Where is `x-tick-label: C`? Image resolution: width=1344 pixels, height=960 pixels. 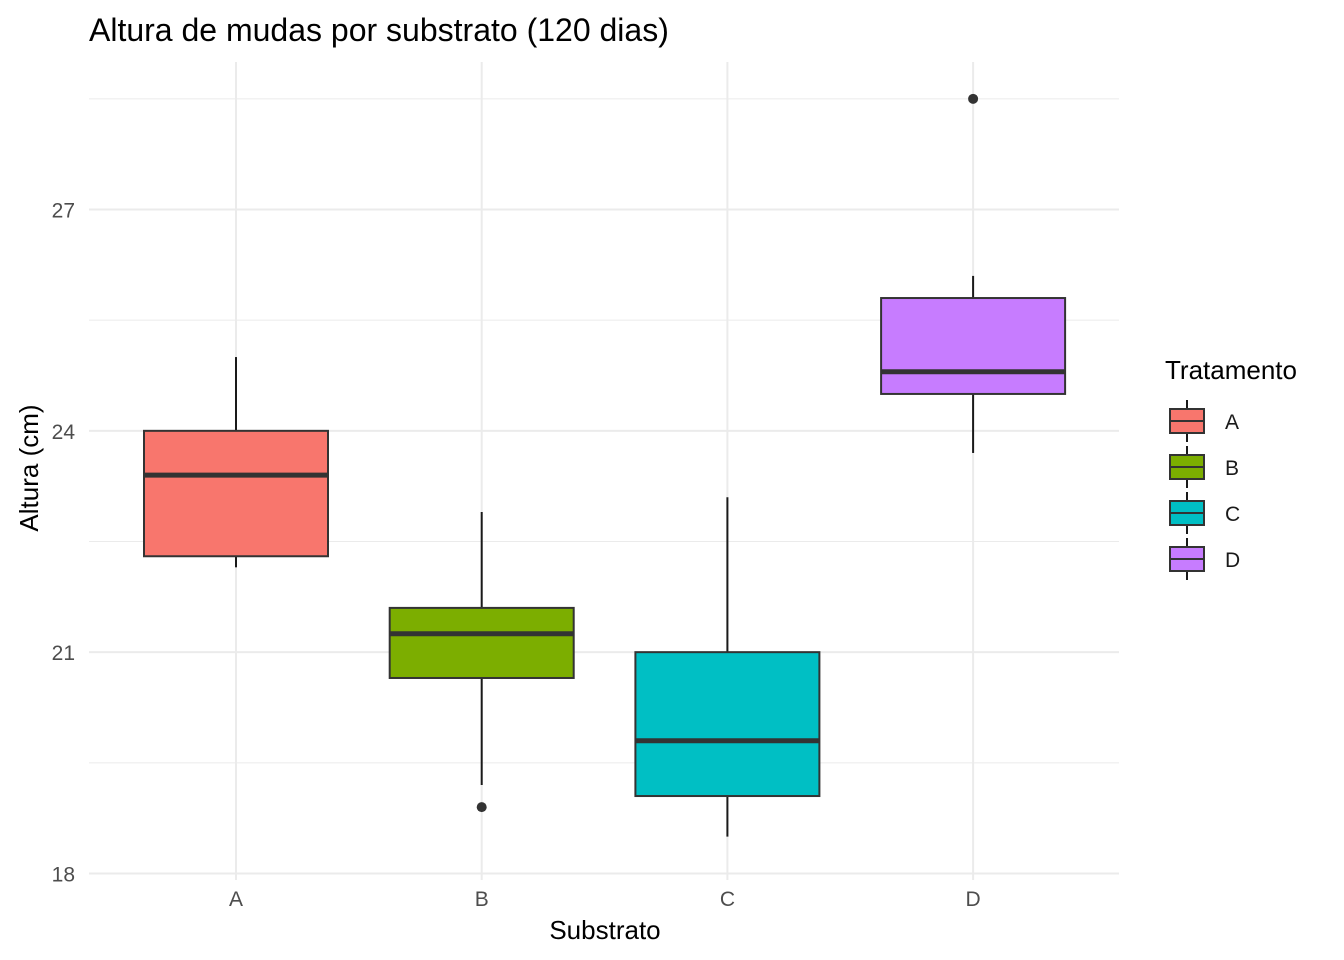
x-tick-label: C is located at coordinates (727, 899).